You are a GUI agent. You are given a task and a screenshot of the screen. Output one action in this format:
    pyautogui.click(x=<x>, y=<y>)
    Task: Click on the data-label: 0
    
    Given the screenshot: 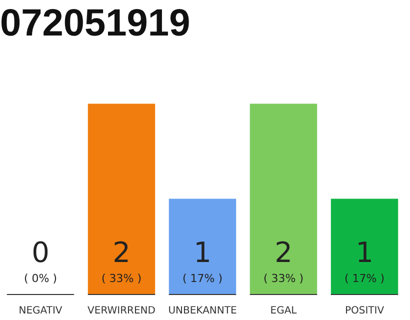 What is the action you would take?
    pyautogui.click(x=41, y=252)
    